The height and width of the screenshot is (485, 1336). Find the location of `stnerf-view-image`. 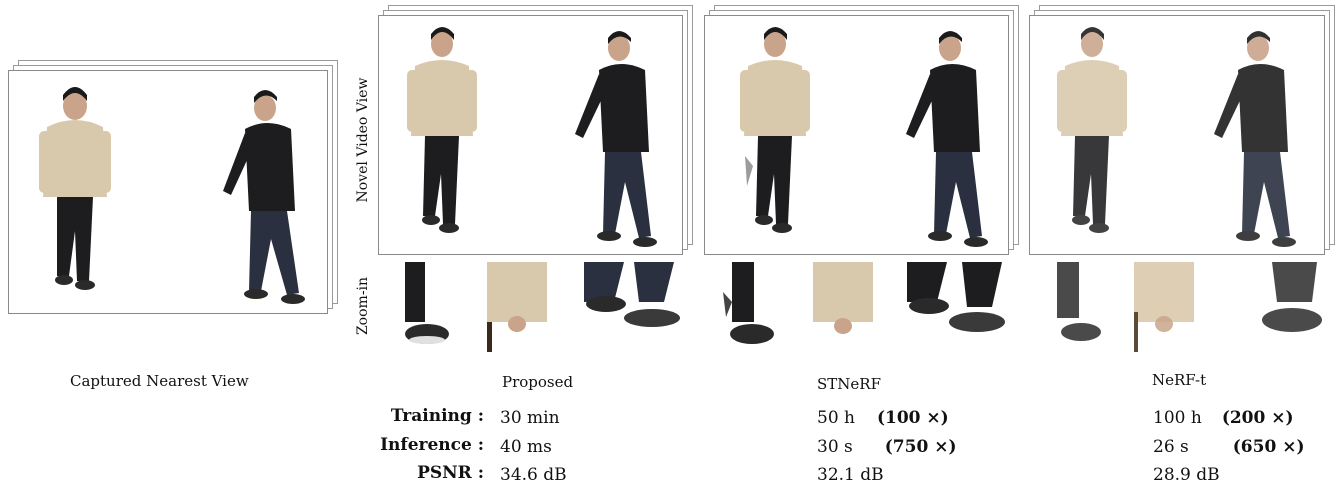

stnerf-view-image is located at coordinates (856, 135).